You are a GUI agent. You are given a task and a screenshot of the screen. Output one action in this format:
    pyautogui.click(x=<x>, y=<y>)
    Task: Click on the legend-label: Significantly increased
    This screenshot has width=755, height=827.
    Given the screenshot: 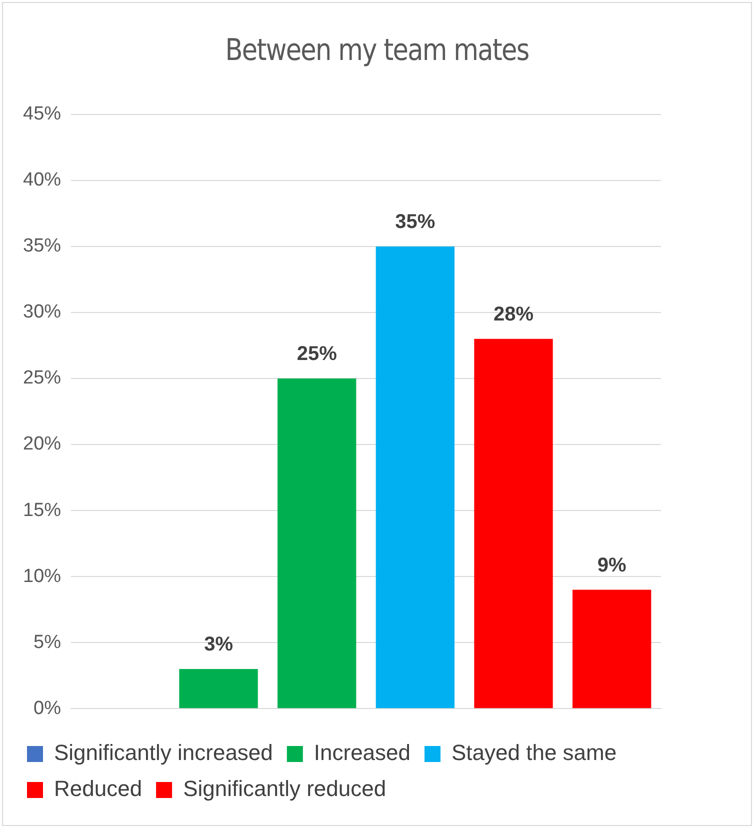 What is the action you would take?
    pyautogui.click(x=163, y=753)
    